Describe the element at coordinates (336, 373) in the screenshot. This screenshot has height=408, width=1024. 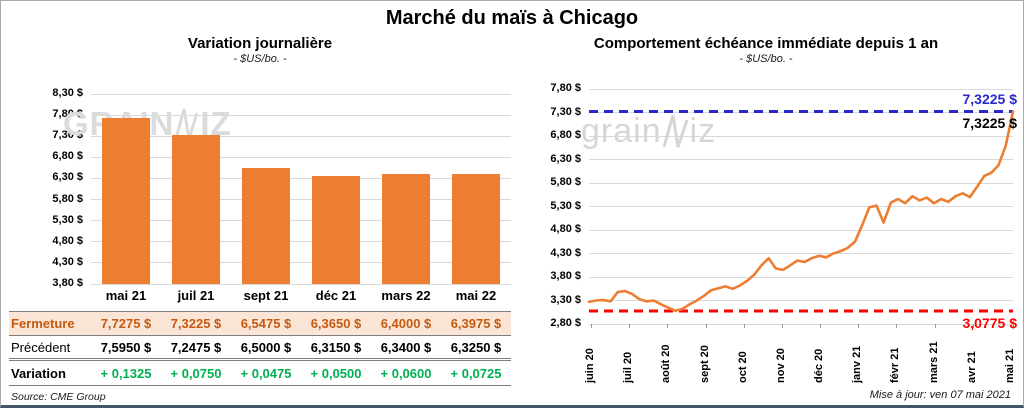
I see `variation-value-déc-21: + 0,0500` at that location.